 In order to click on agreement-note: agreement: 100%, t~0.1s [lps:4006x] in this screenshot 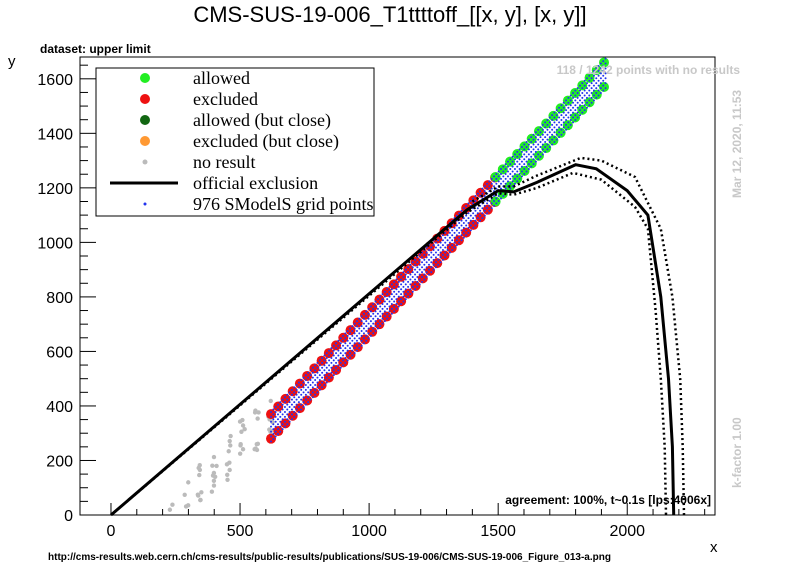, I will do `click(608, 500)`.